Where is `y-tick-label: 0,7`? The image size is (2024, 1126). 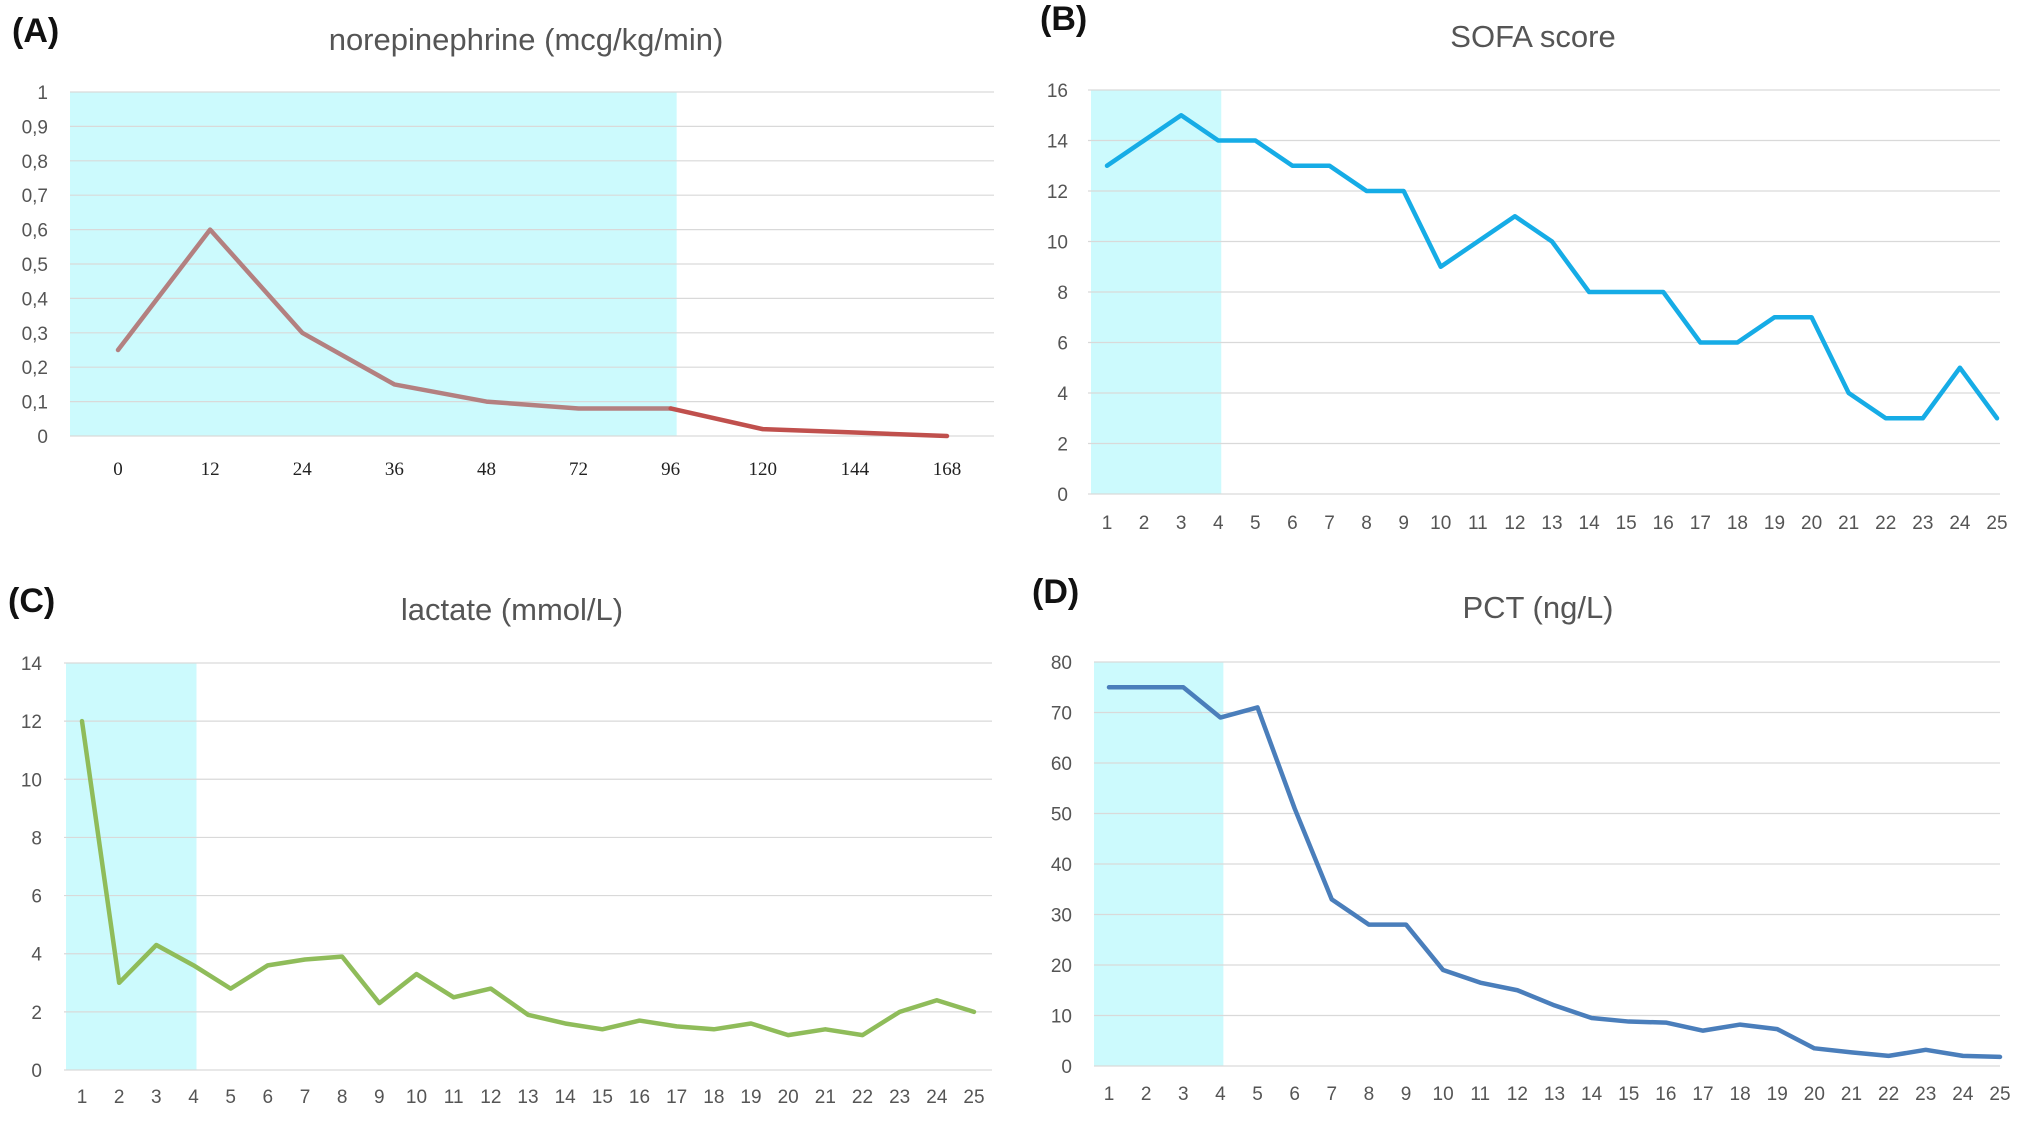
y-tick-label: 0,7 is located at coordinates (35, 196).